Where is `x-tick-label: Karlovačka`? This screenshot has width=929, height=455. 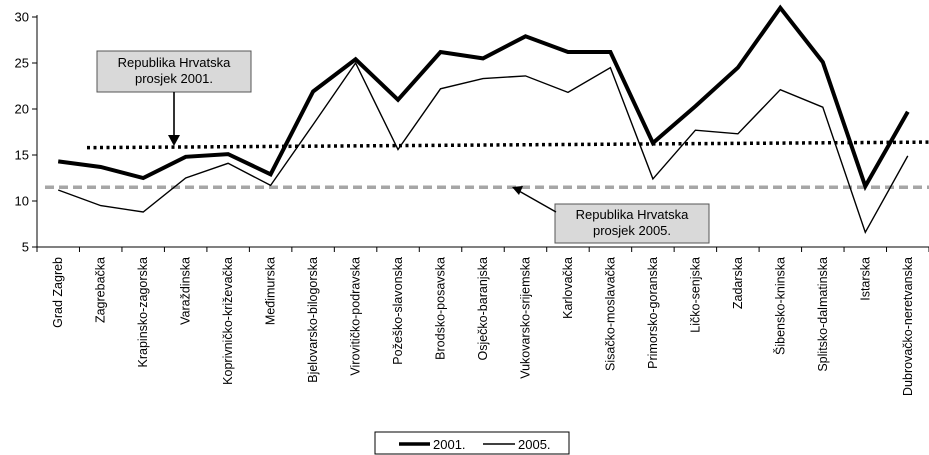 x-tick-label: Karlovačka is located at coordinates (568, 288).